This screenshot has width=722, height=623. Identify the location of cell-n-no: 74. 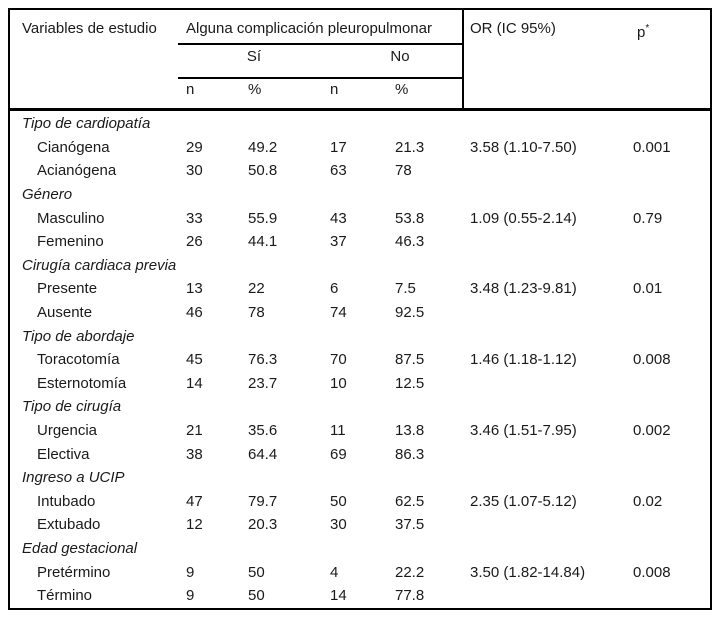
(338, 313).